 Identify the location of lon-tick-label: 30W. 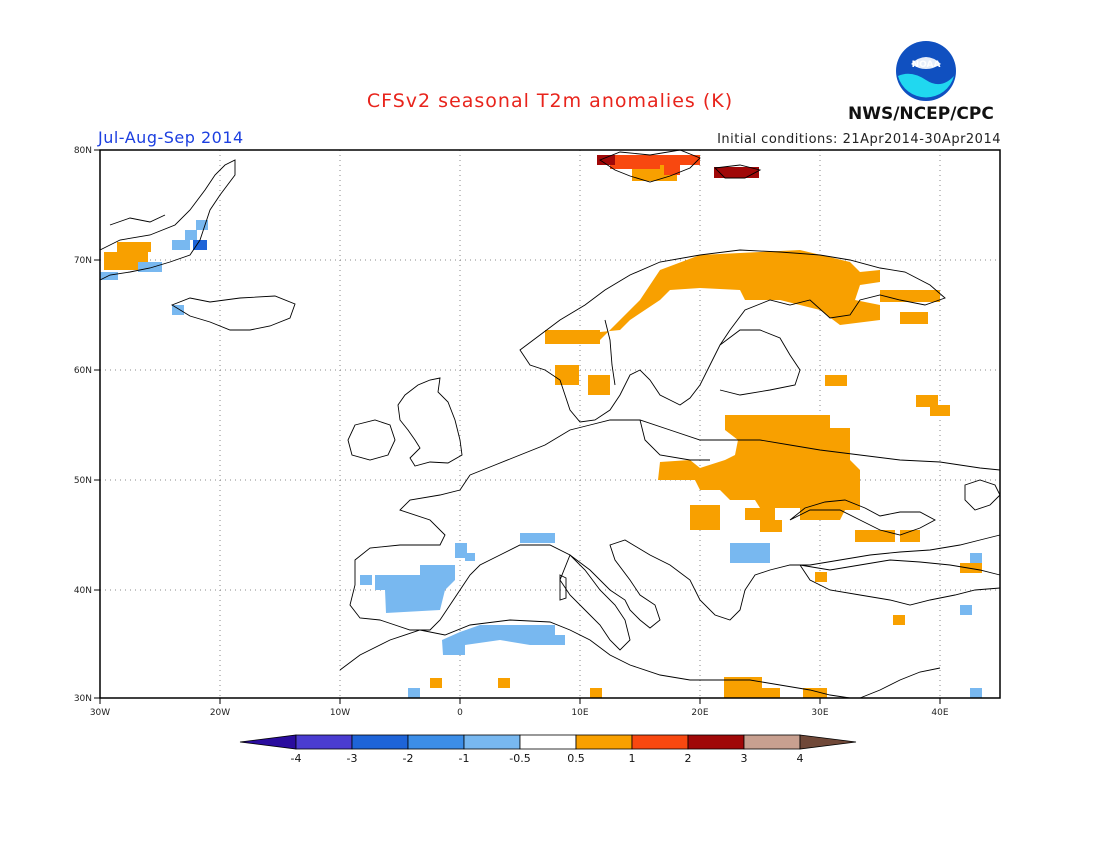
(100, 713).